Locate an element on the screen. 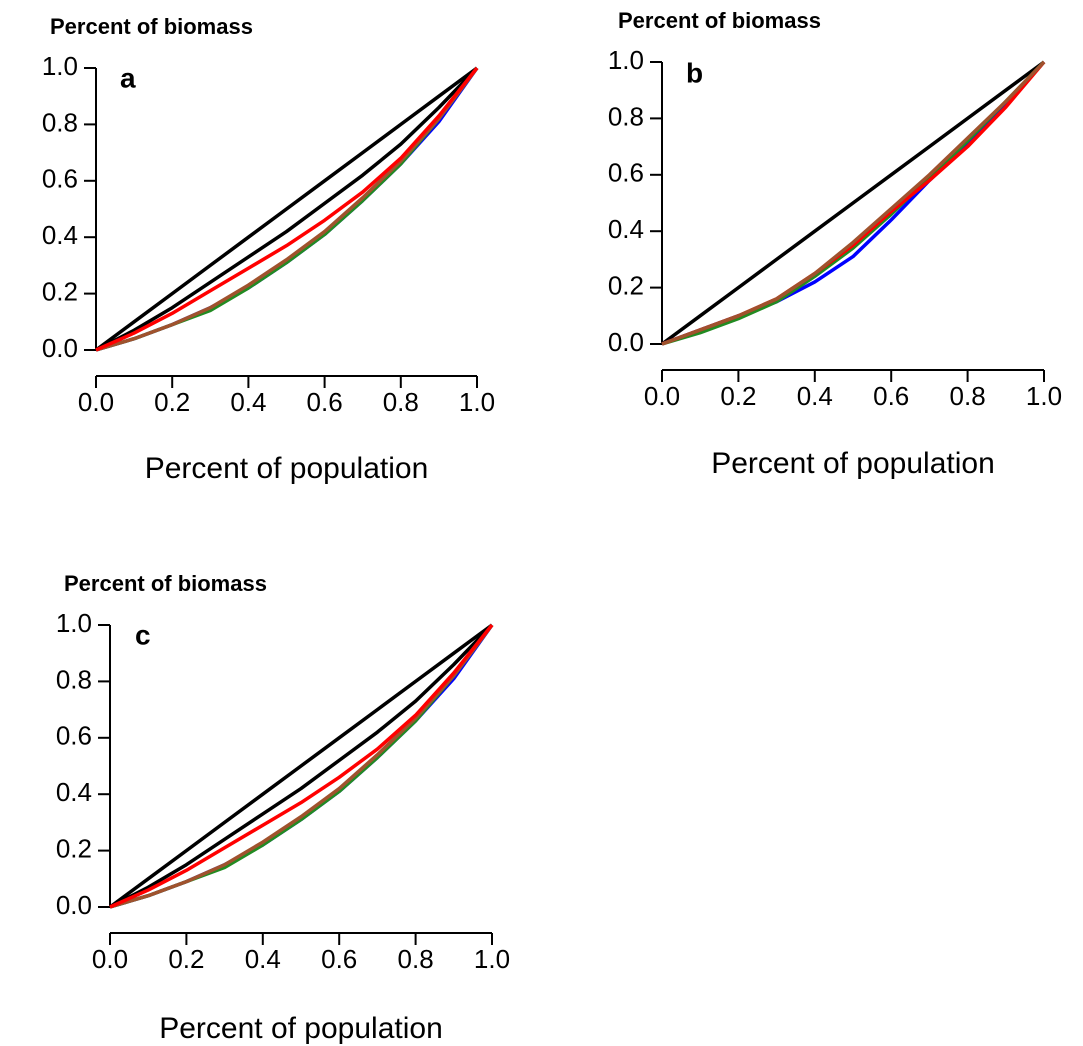  panel-letter: c is located at coordinates (143, 634).